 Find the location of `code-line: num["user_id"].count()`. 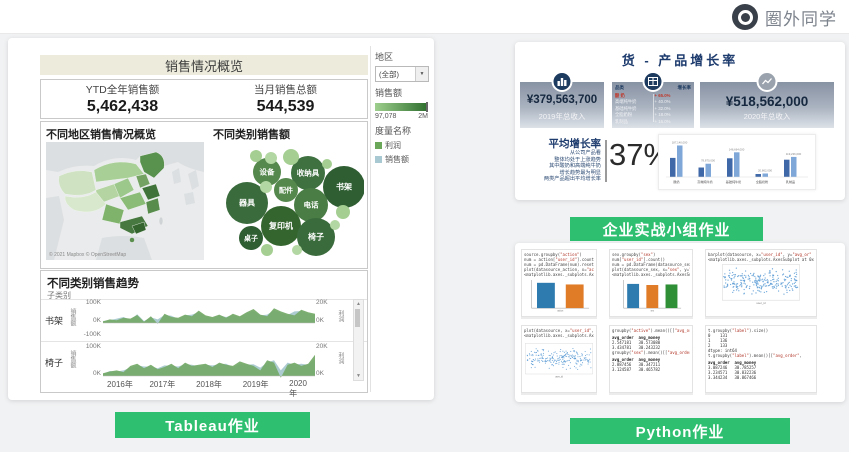

code-line: num["user_id"].count() is located at coordinates (639, 259).